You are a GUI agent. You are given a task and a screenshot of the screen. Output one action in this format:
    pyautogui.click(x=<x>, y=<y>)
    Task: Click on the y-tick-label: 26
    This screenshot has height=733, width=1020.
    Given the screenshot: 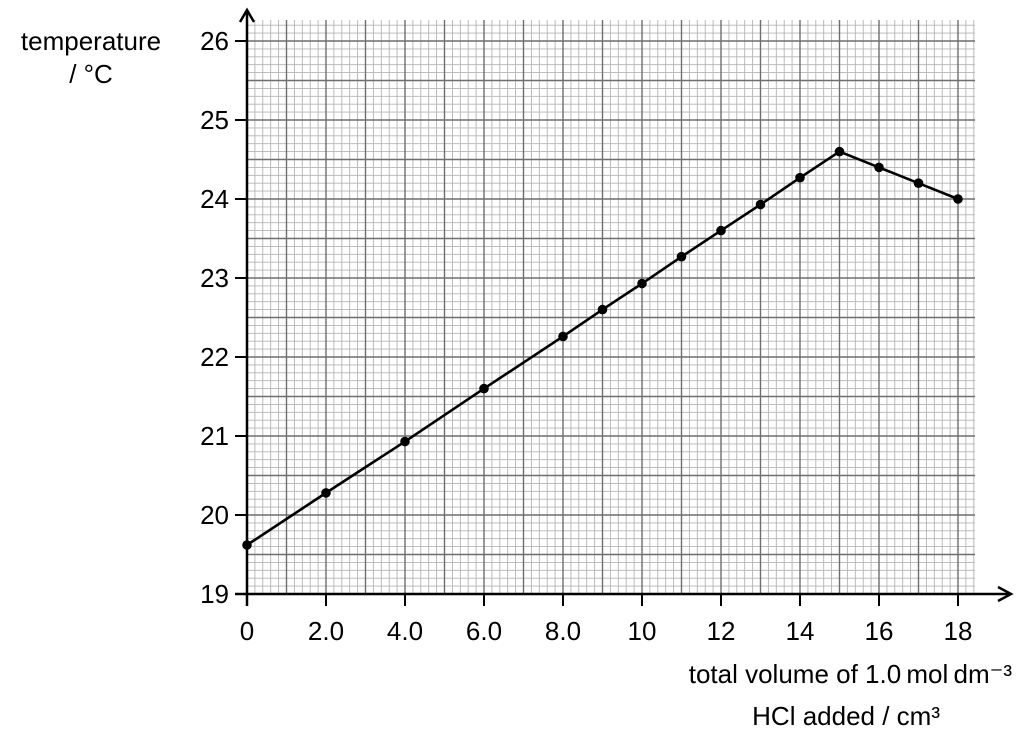 What is the action you would take?
    pyautogui.click(x=214, y=41)
    